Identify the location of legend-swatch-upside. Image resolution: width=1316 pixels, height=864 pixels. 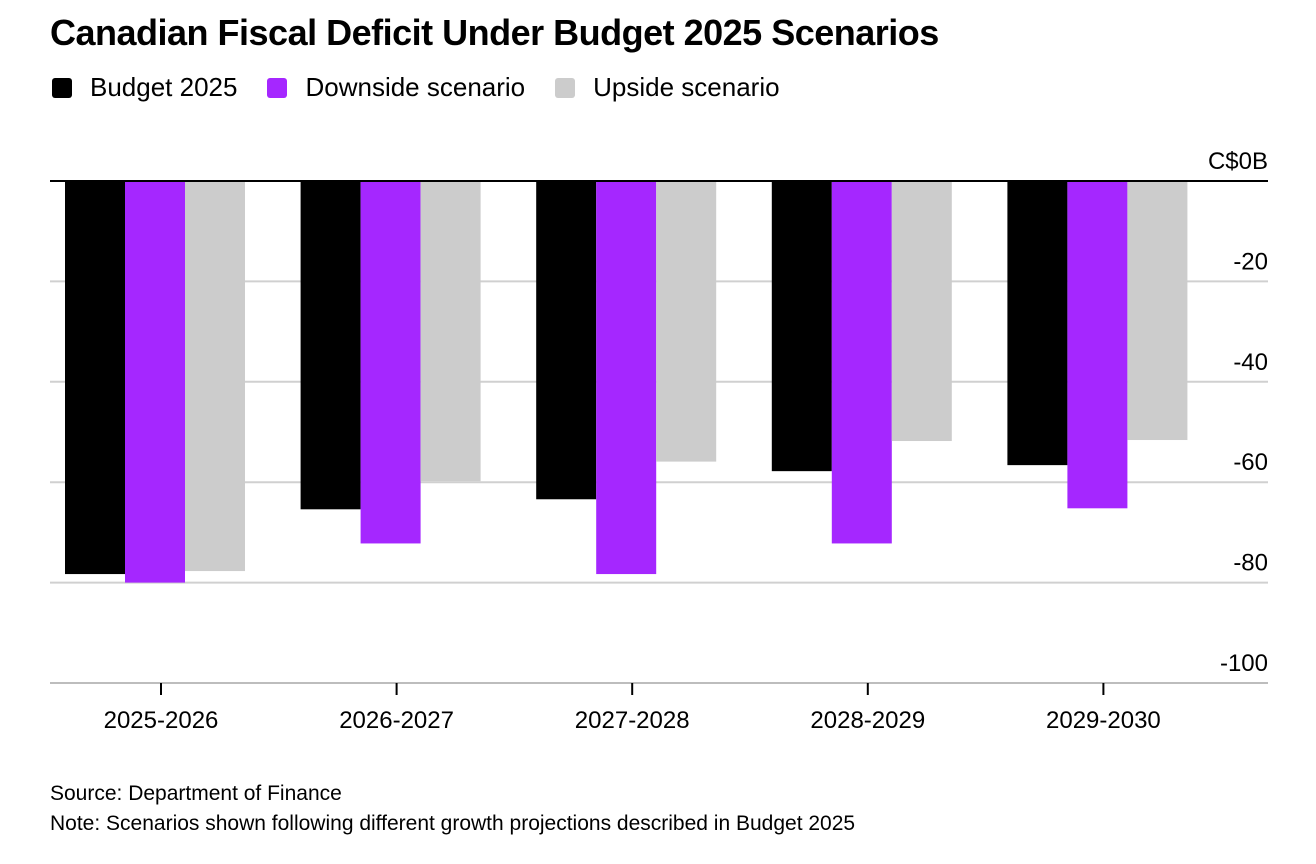
(565, 87).